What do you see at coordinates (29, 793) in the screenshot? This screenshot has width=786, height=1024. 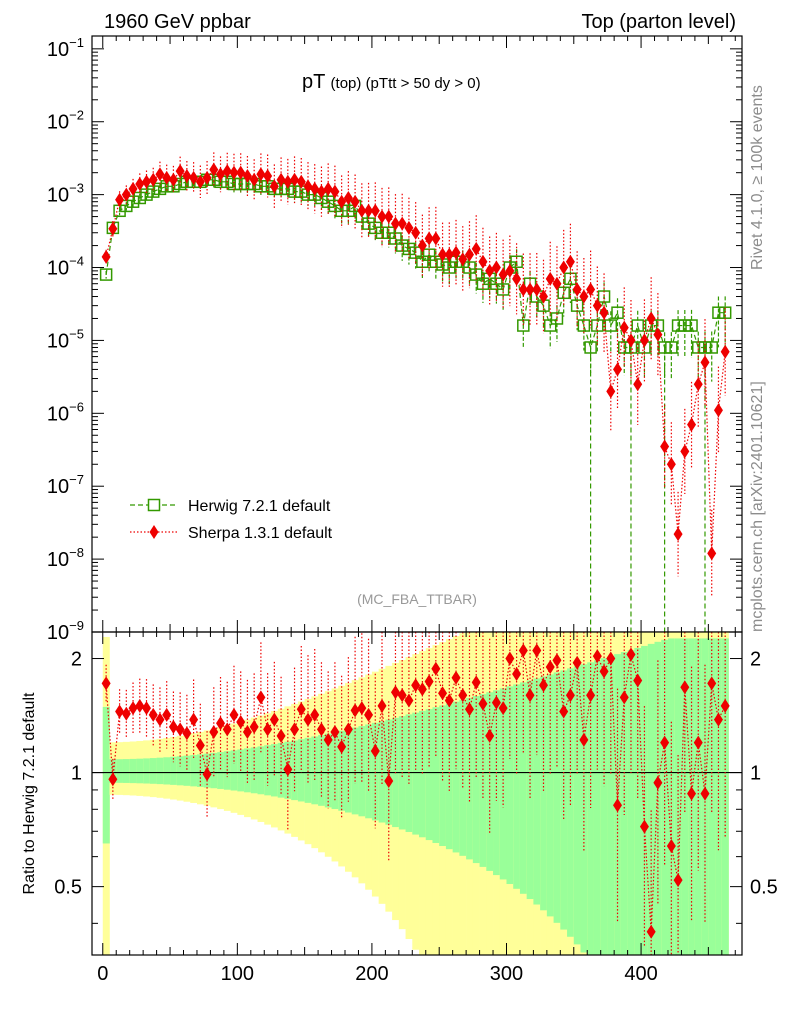 I see `ratio-y-label: Ratio to Herwig 7.2.1 default` at bounding box center [29, 793].